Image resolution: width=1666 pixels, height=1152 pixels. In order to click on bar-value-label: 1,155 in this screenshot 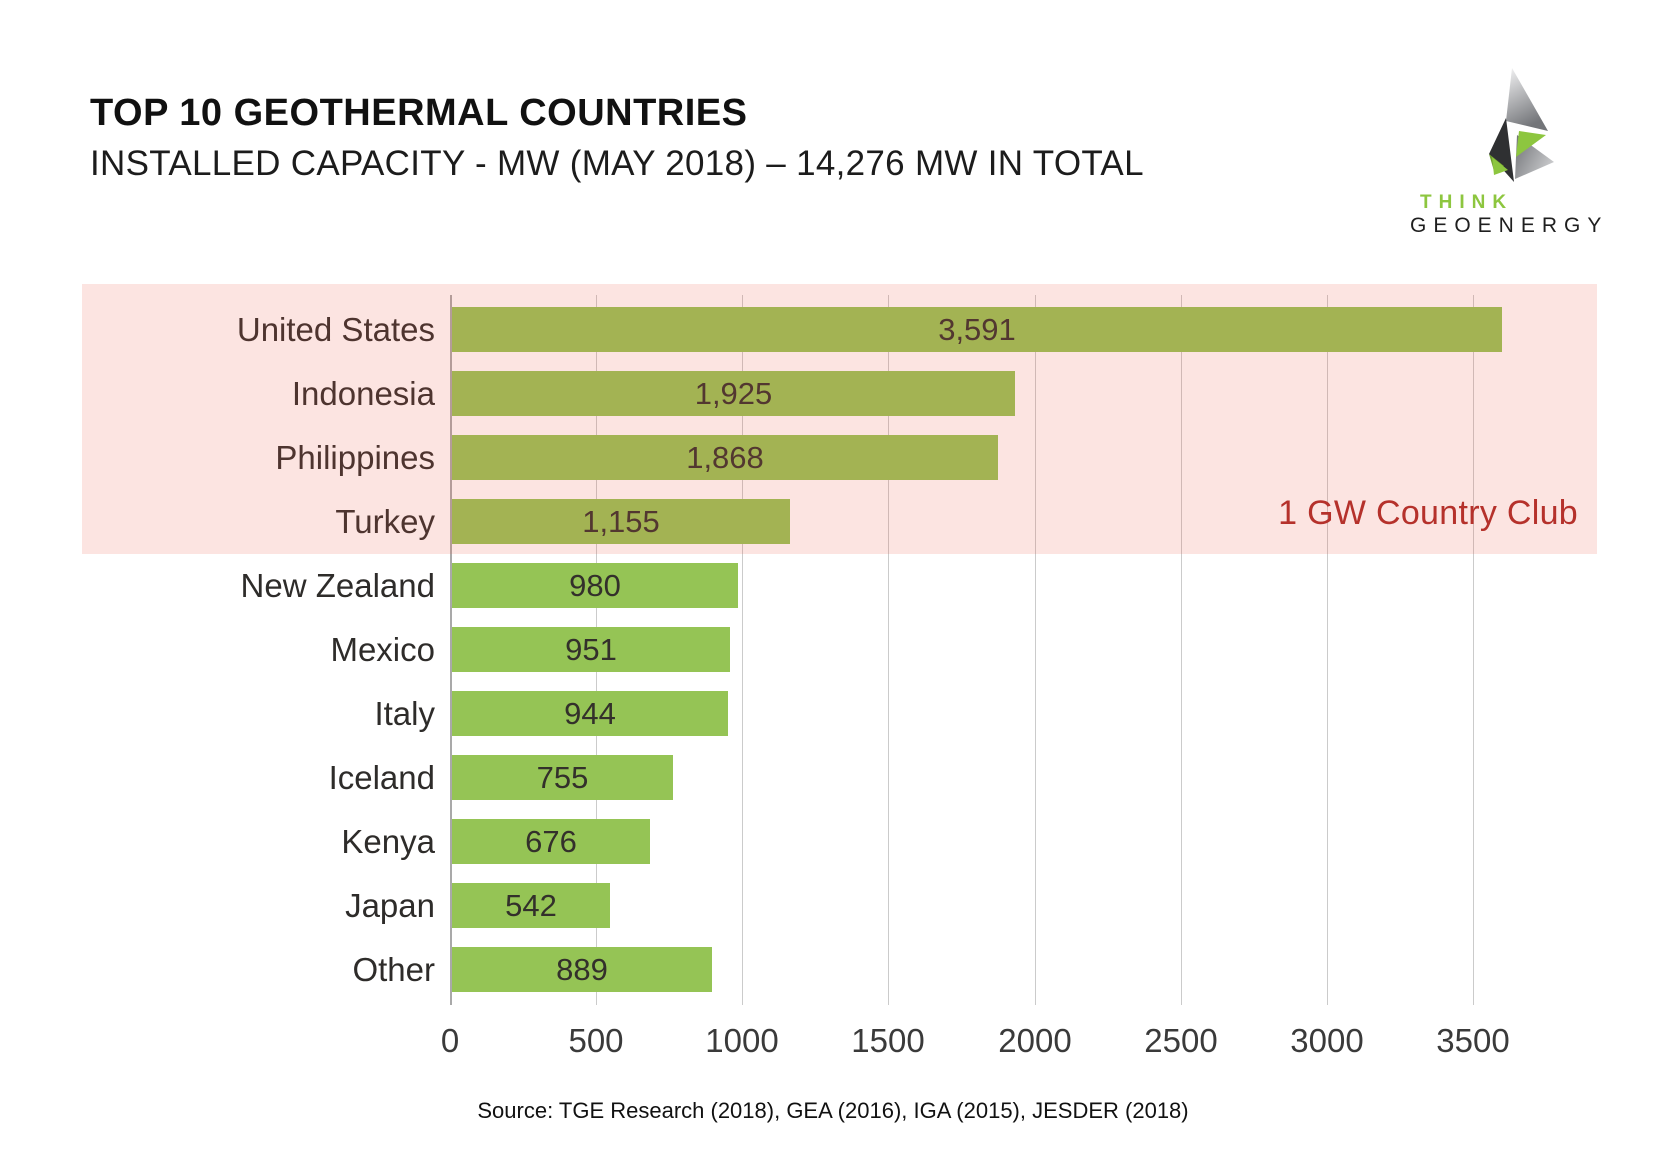, I will do `click(621, 521)`.